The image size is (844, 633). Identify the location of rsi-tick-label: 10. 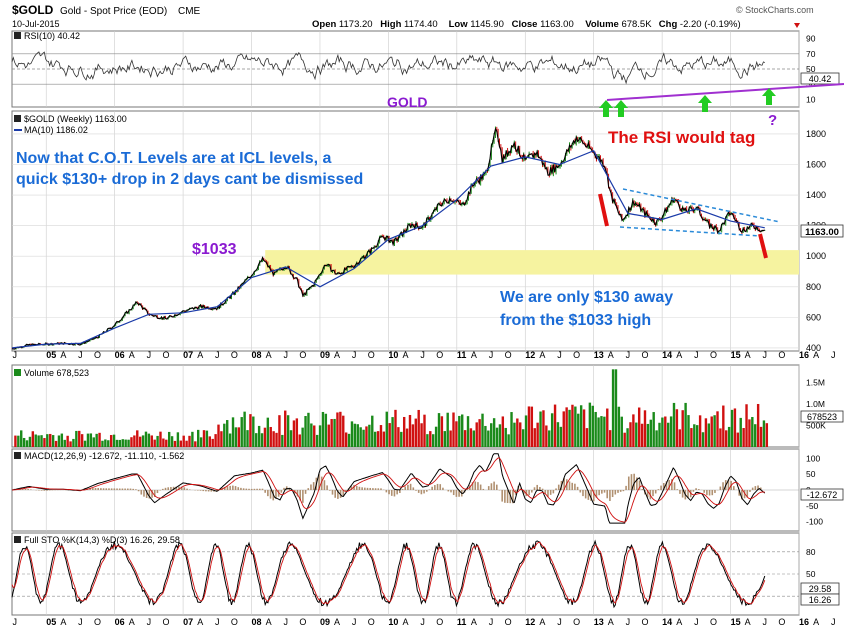
(811, 99).